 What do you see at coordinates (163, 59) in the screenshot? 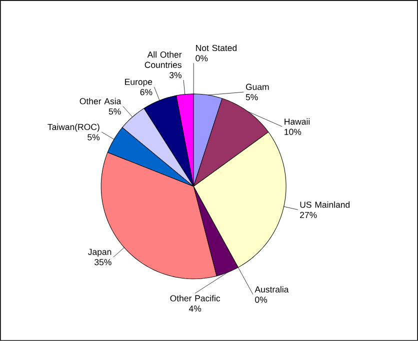
I see `slice-label: All Other Countries` at bounding box center [163, 59].